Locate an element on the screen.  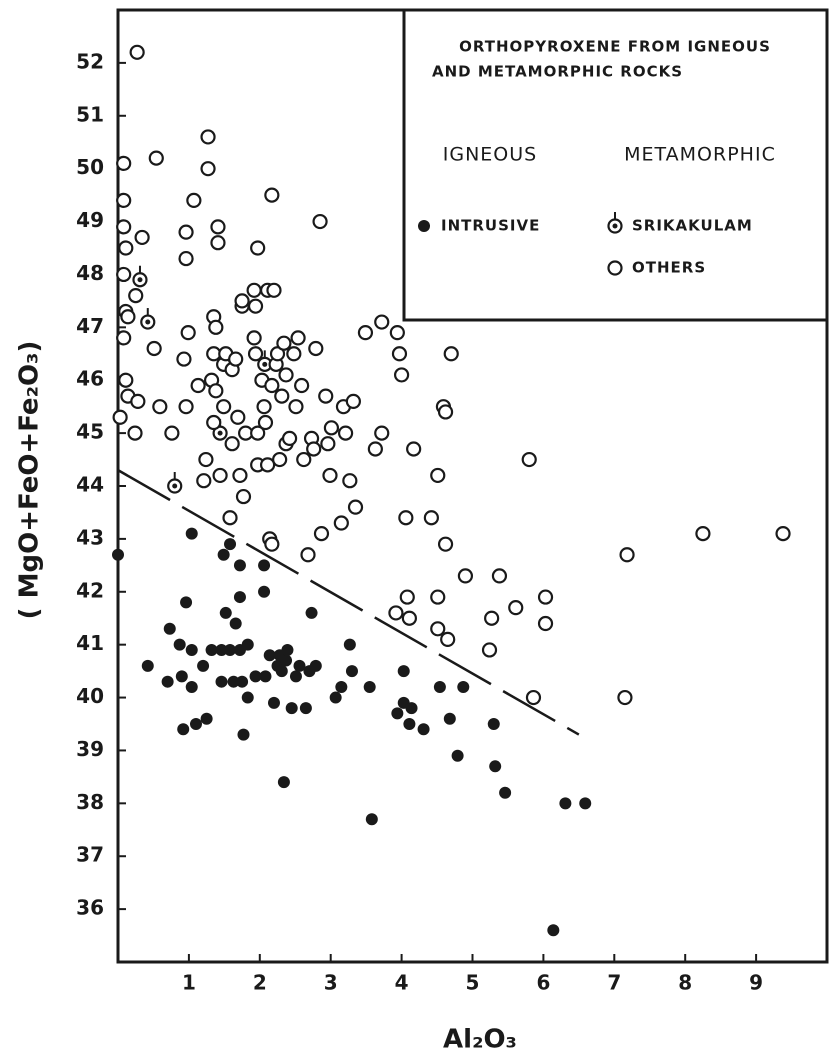
legend-group: IGNEOUS is located at coordinates (490, 155).